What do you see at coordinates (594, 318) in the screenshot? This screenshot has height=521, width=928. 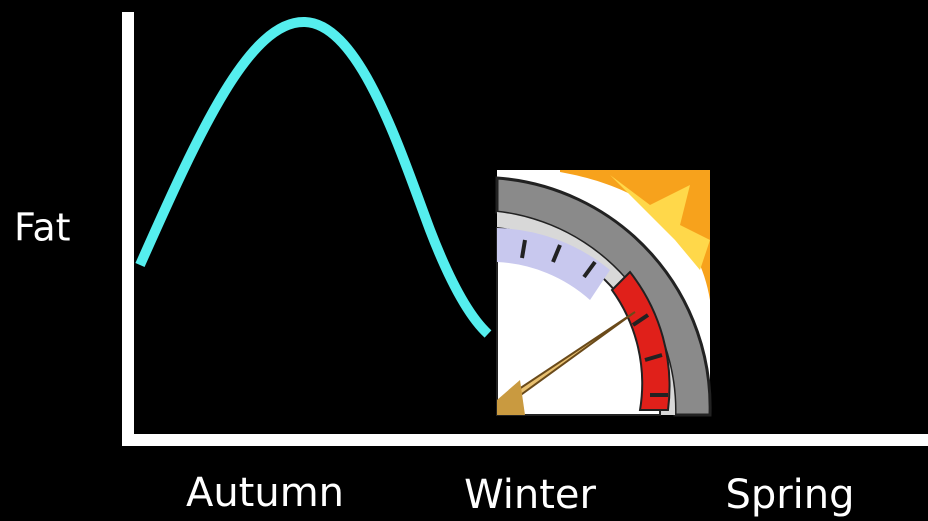 I see `gauge-ticks` at bounding box center [594, 318].